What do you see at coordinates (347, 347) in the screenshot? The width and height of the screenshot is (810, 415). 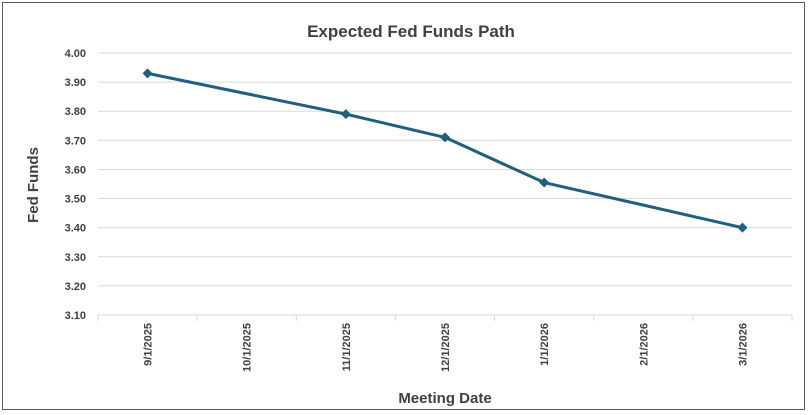 I see `x-tick-label: 11/1/2025` at bounding box center [347, 347].